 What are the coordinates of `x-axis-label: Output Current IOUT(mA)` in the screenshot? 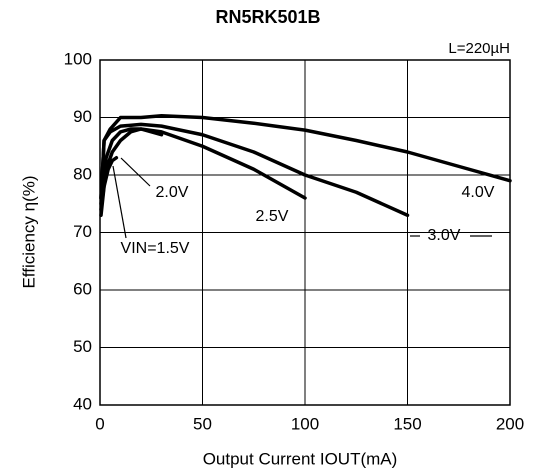 It's located at (300, 458).